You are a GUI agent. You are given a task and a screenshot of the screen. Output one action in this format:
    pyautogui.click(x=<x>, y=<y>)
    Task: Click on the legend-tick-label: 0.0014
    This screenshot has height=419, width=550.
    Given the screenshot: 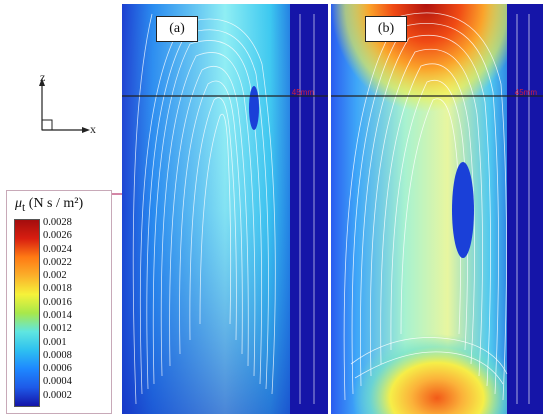 What is the action you would take?
    pyautogui.click(x=57, y=315)
    